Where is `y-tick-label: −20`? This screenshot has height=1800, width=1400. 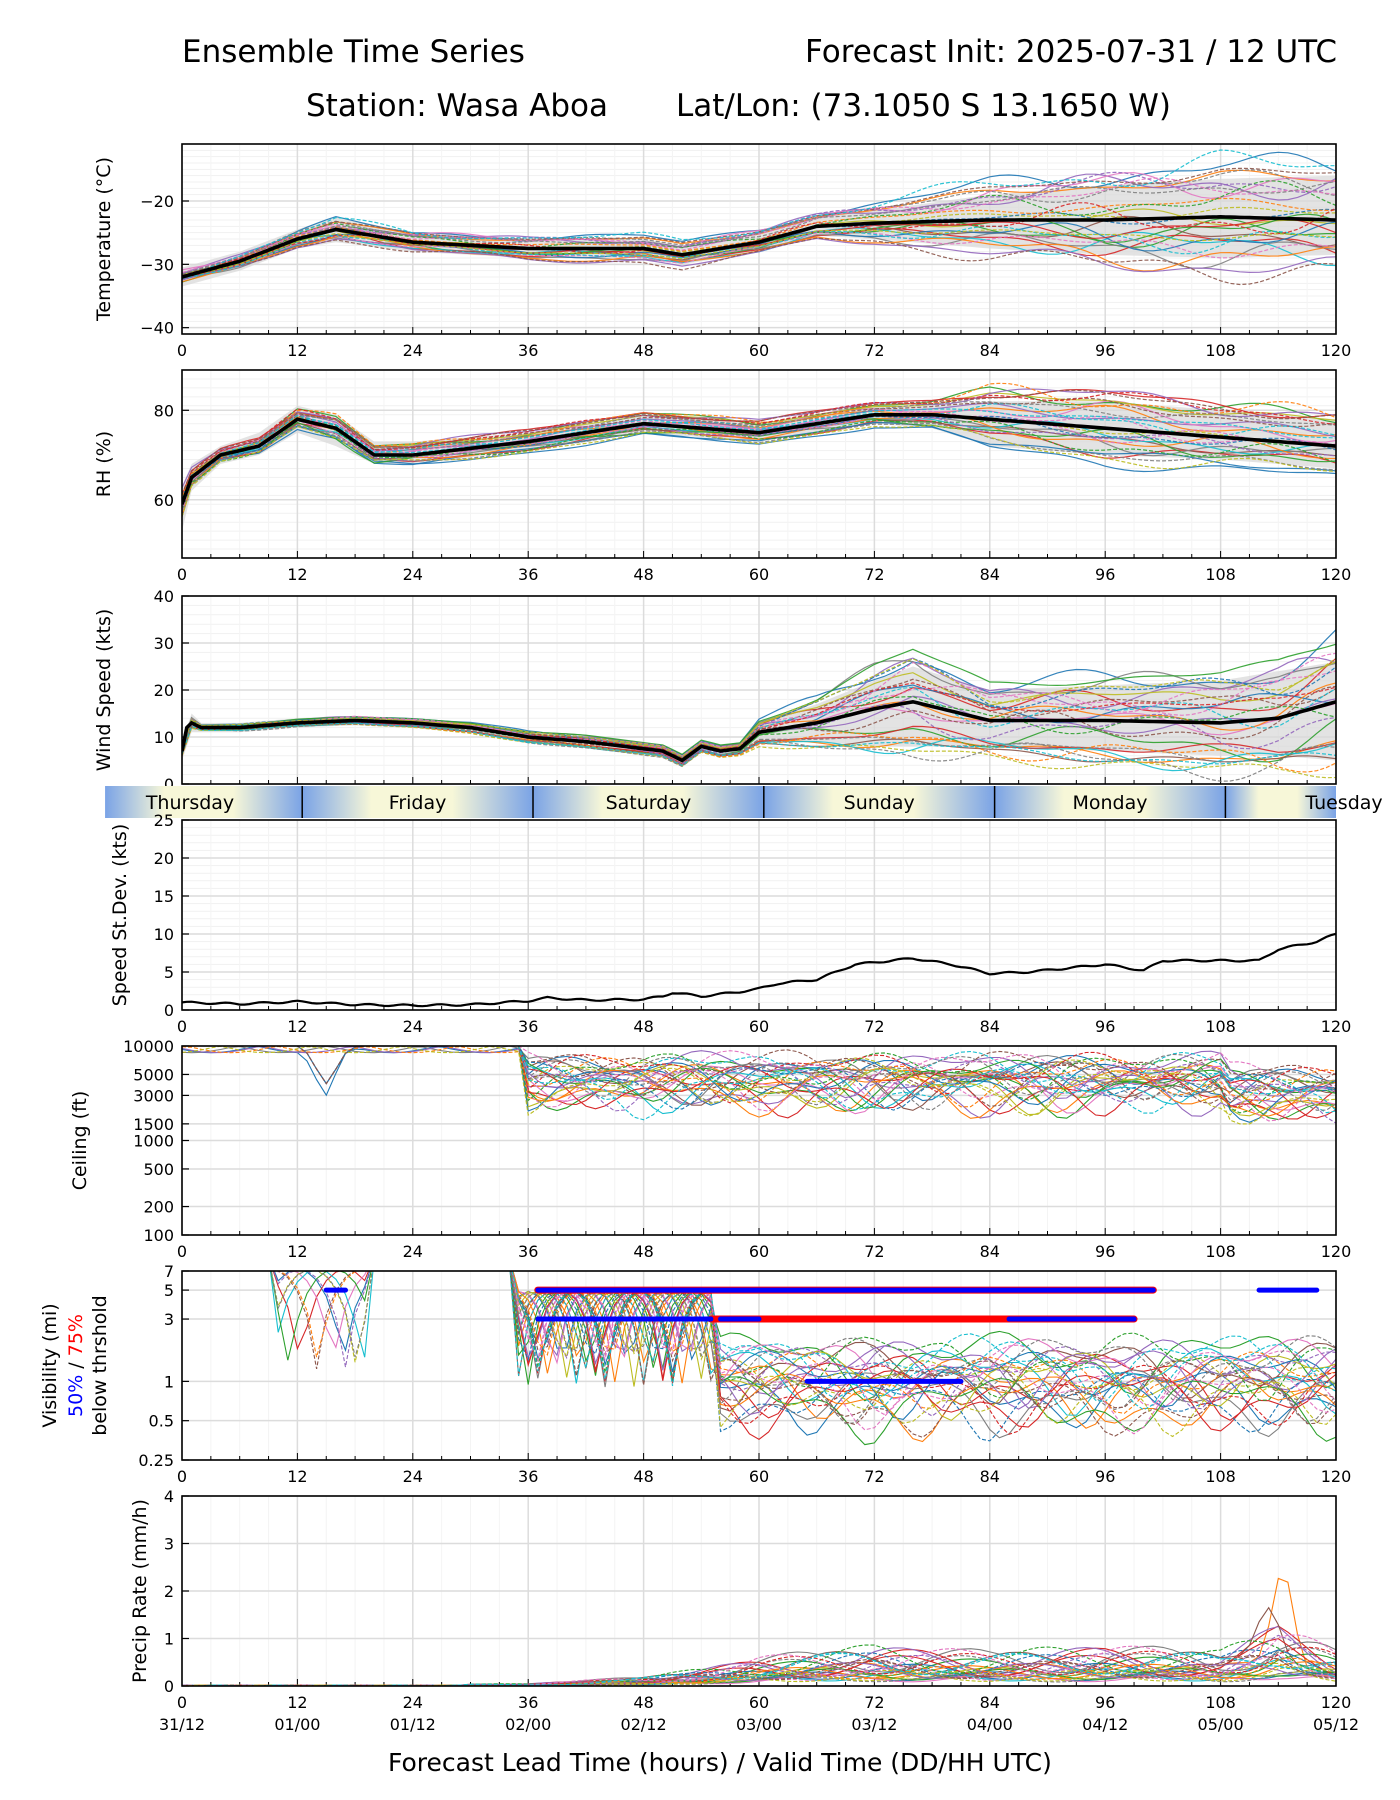
y-tick-label: −20 is located at coordinates (157, 201).